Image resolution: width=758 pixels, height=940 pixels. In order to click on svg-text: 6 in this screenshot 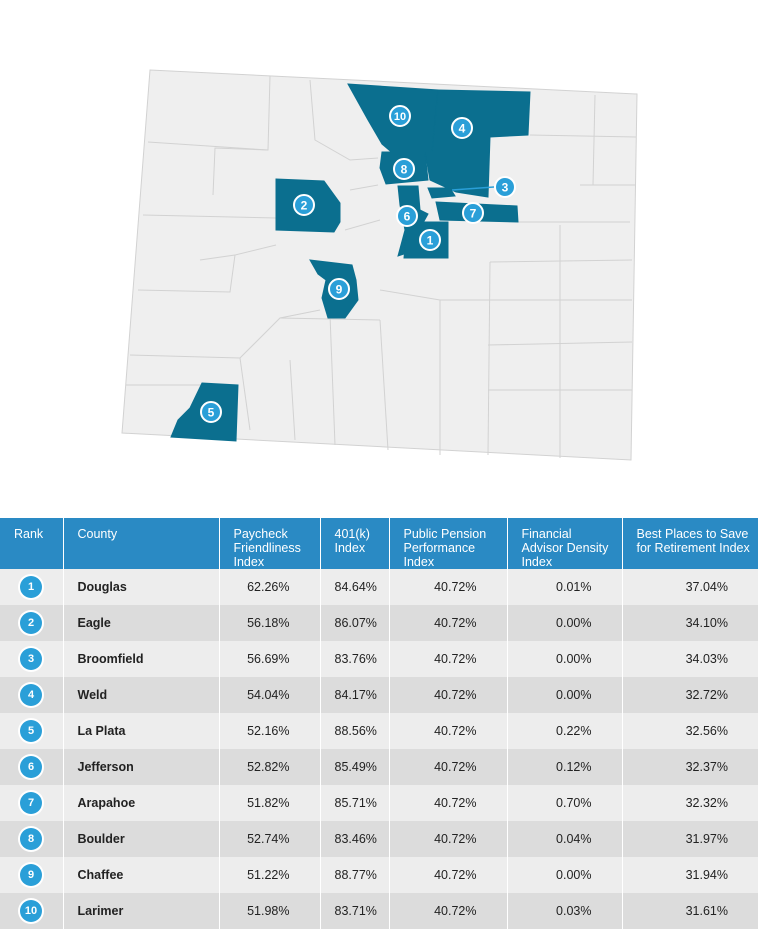, I will do `click(407, 217)`.